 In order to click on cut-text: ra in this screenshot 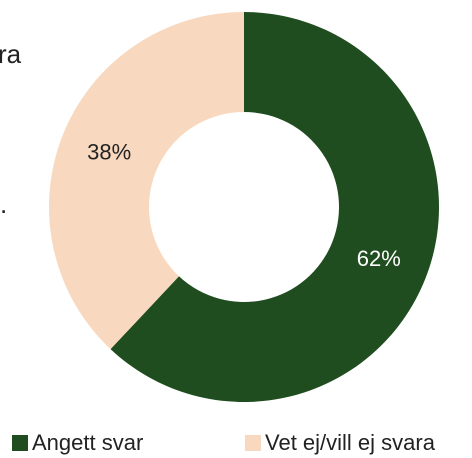, I will do `click(11, 54)`.